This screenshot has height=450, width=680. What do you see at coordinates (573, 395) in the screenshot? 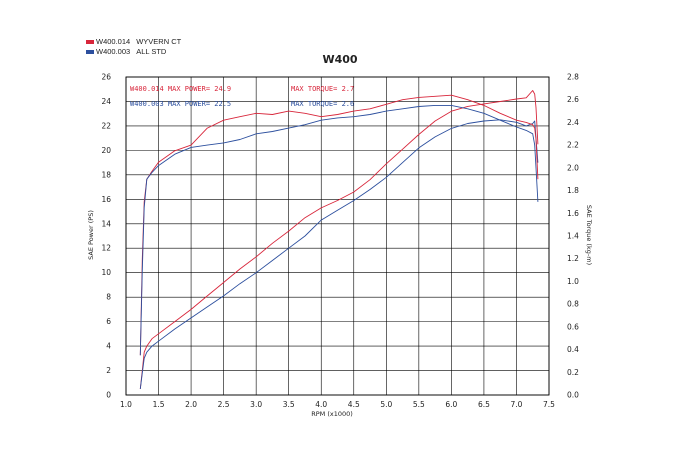
I see `y2-tick-label: 0.0` at bounding box center [573, 395].